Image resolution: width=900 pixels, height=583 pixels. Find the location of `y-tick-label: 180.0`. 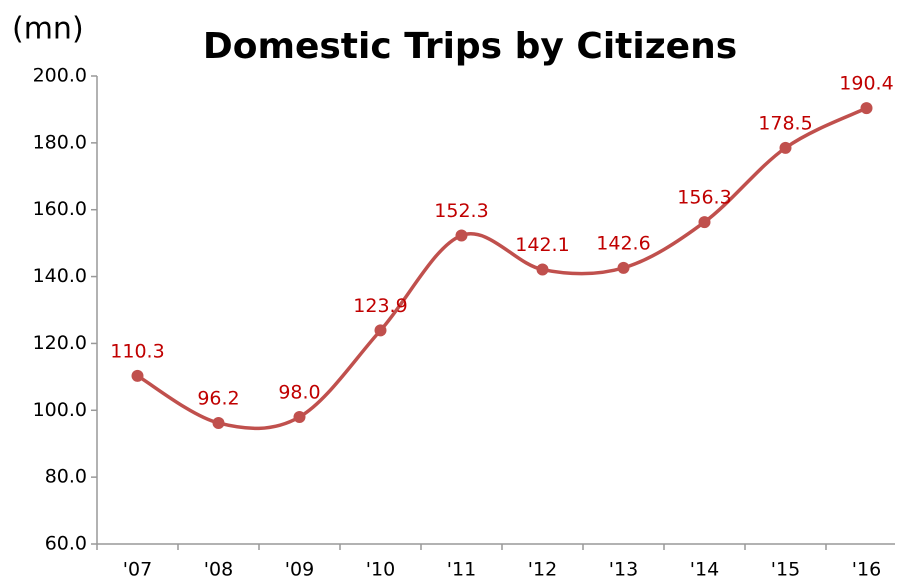

y-tick-label: 180.0 is located at coordinates (60, 142).